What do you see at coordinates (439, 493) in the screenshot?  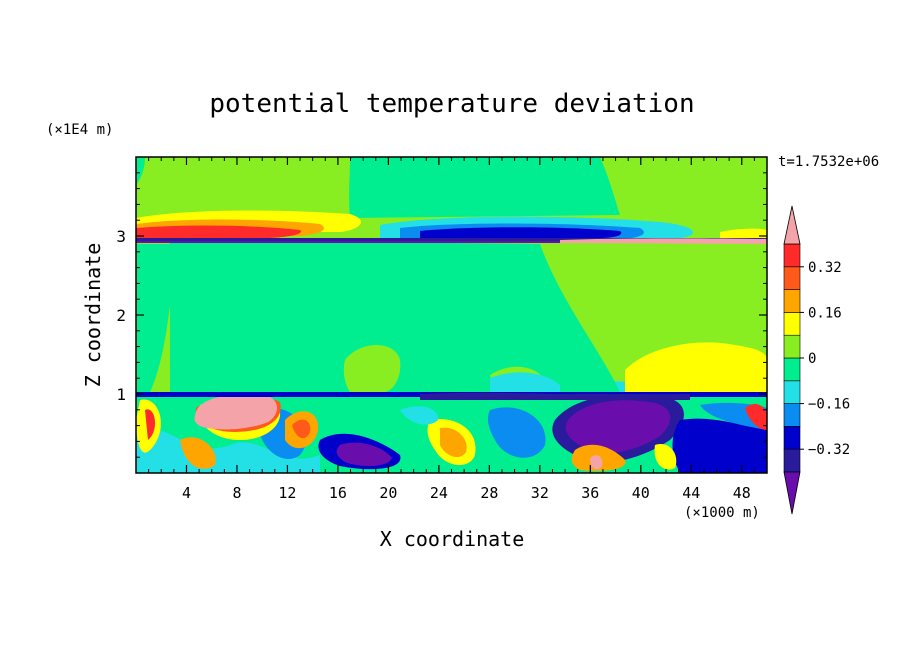 I see `x-tick-label: 24` at bounding box center [439, 493].